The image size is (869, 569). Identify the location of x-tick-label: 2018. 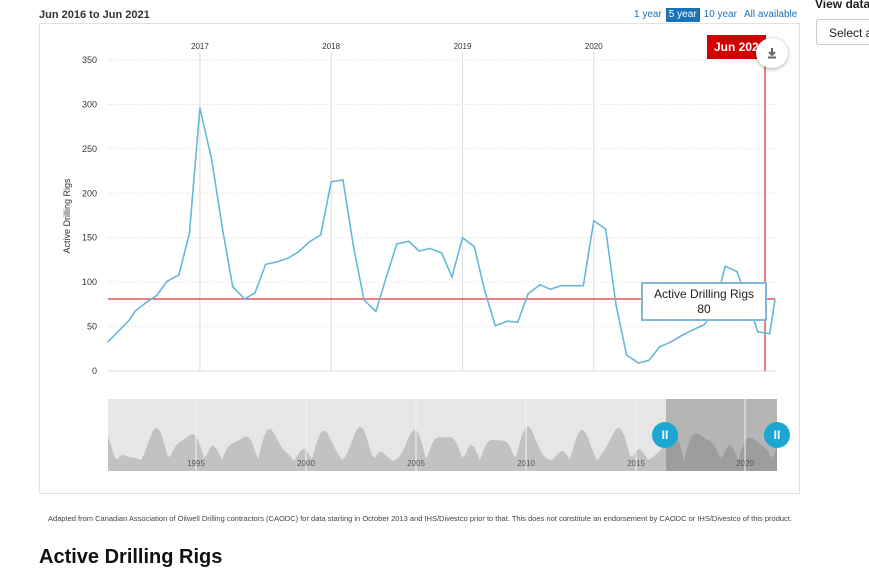
(331, 46).